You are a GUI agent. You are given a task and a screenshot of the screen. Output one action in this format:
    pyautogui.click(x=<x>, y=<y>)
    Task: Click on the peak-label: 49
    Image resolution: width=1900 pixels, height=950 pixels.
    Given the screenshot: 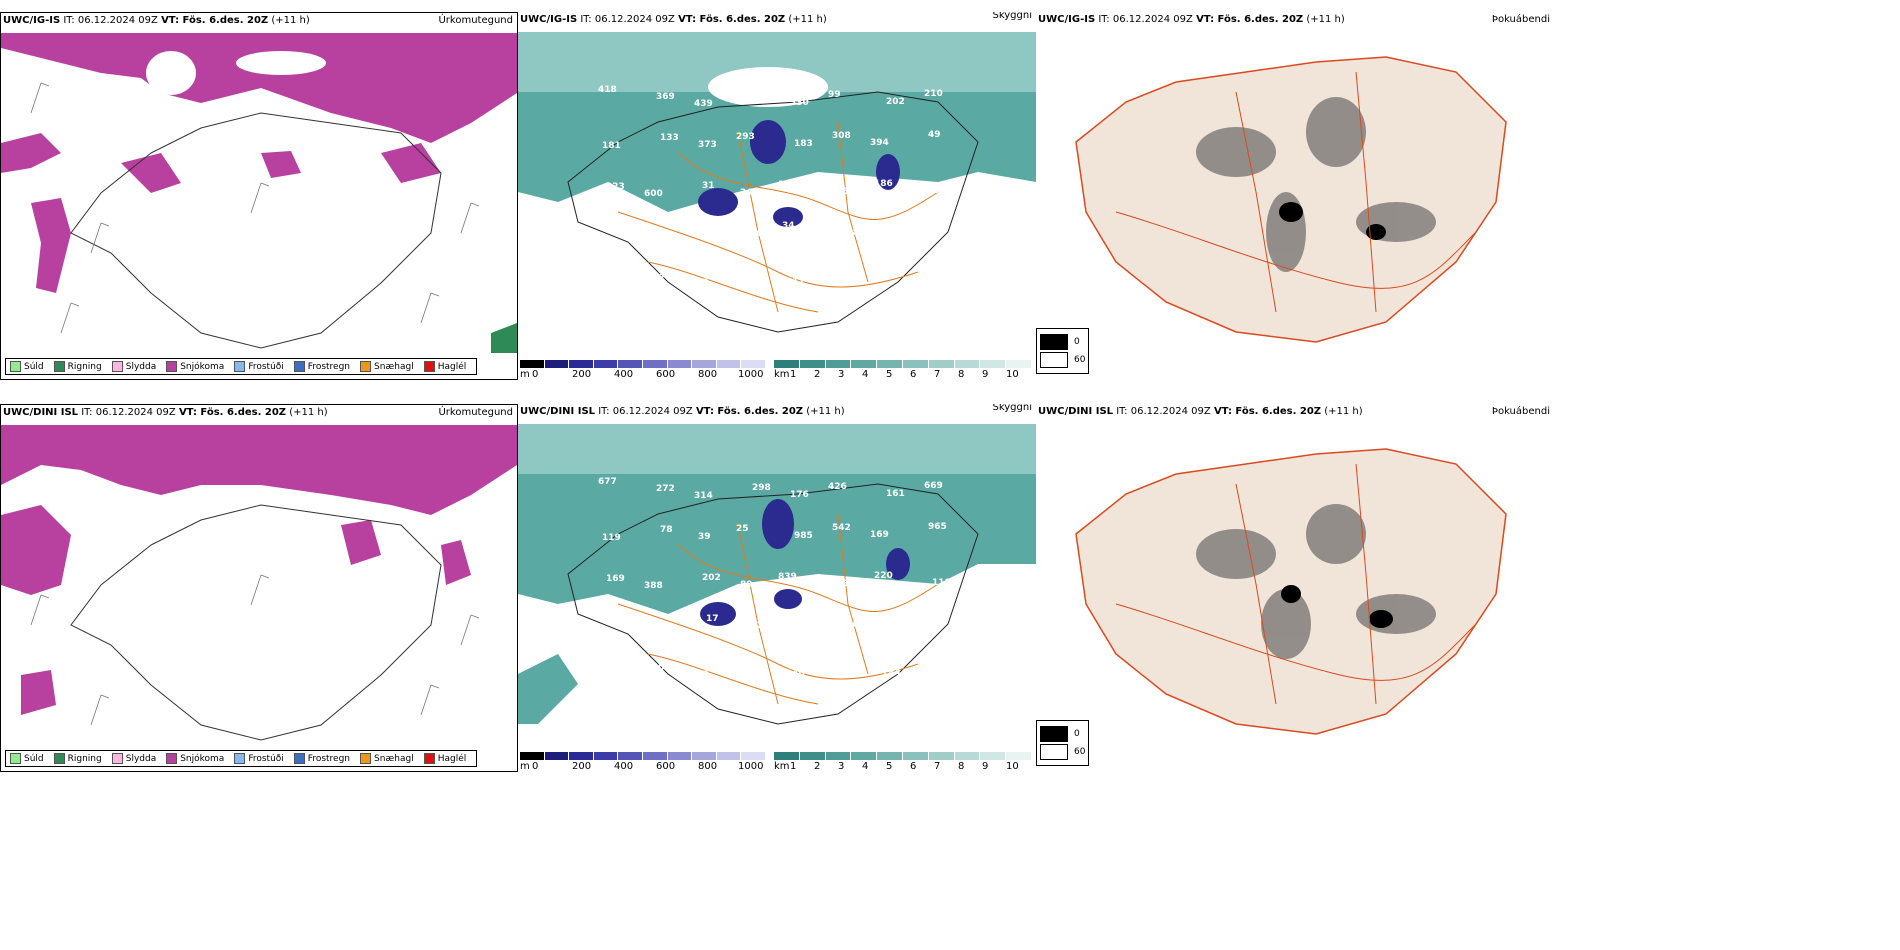 What is the action you would take?
    pyautogui.click(x=934, y=135)
    